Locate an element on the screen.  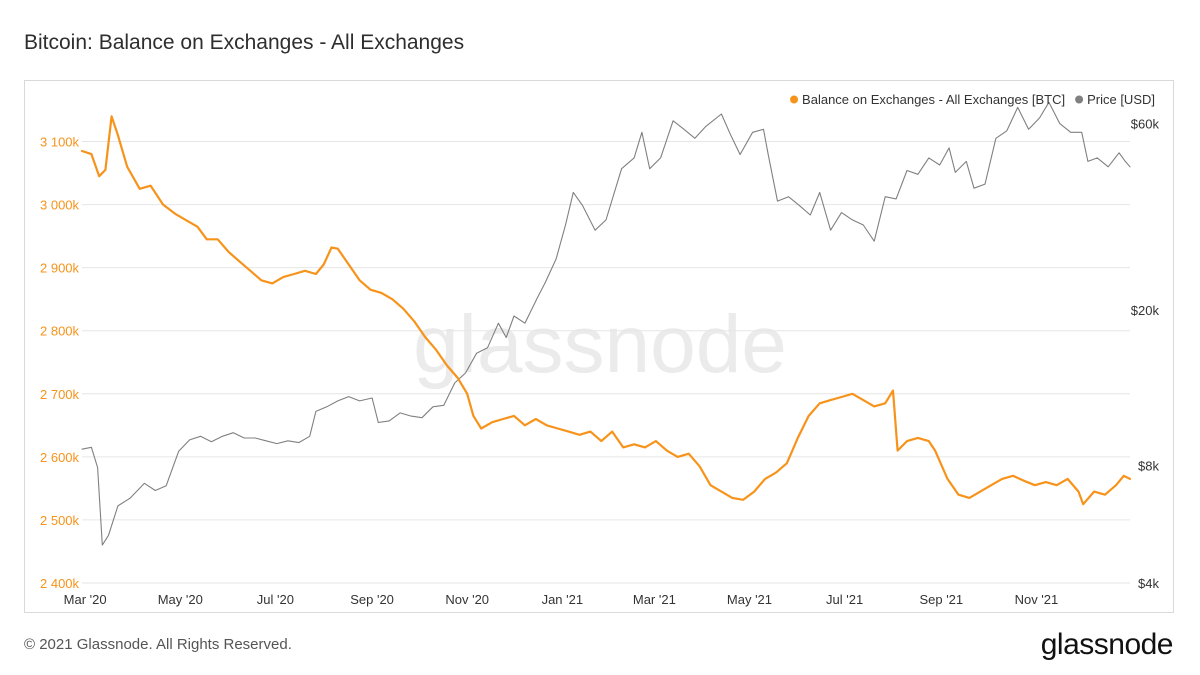
y-left-tick-label: 2 600k is located at coordinates (60, 457).